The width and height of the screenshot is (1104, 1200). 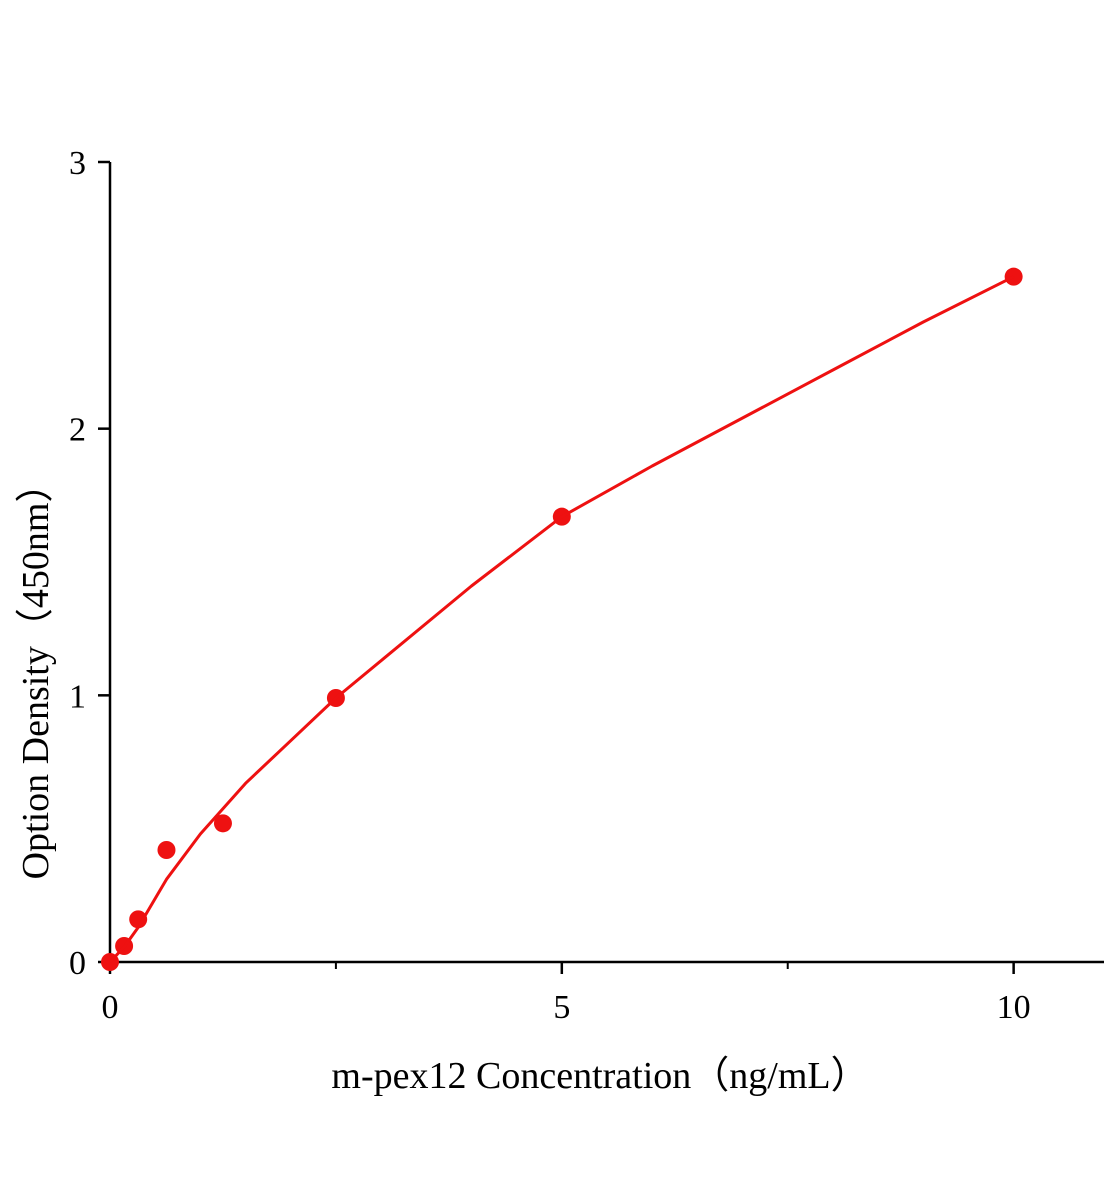 I want to click on x-tick-label: 5, so click(x=561, y=1007).